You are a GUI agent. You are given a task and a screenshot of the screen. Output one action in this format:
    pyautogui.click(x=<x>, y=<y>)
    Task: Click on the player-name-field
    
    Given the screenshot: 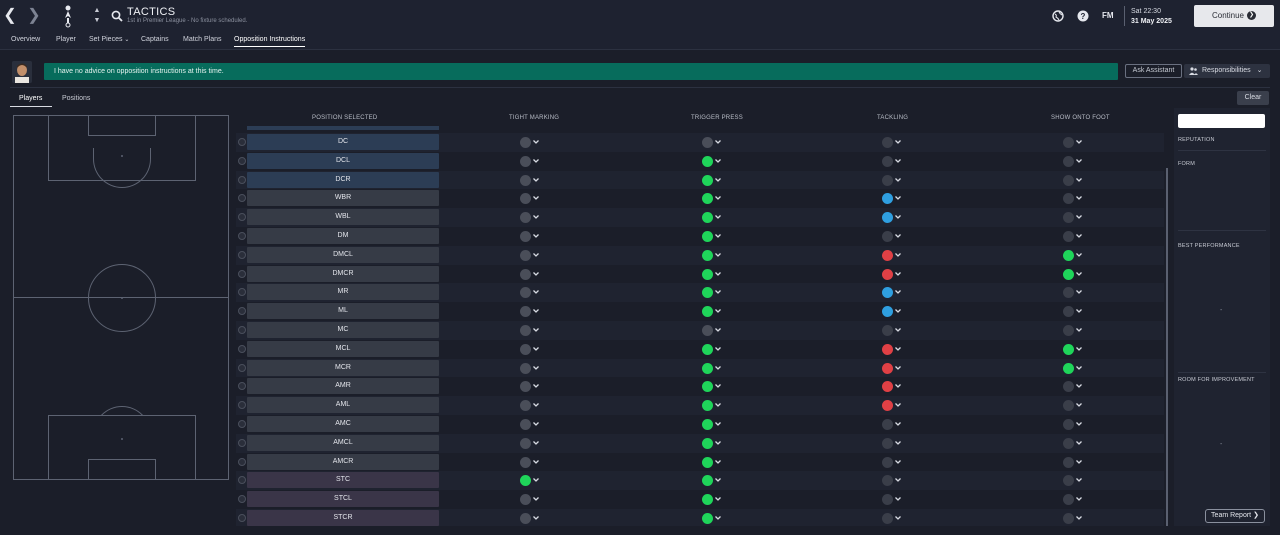 What is the action you would take?
    pyautogui.click(x=1221, y=121)
    